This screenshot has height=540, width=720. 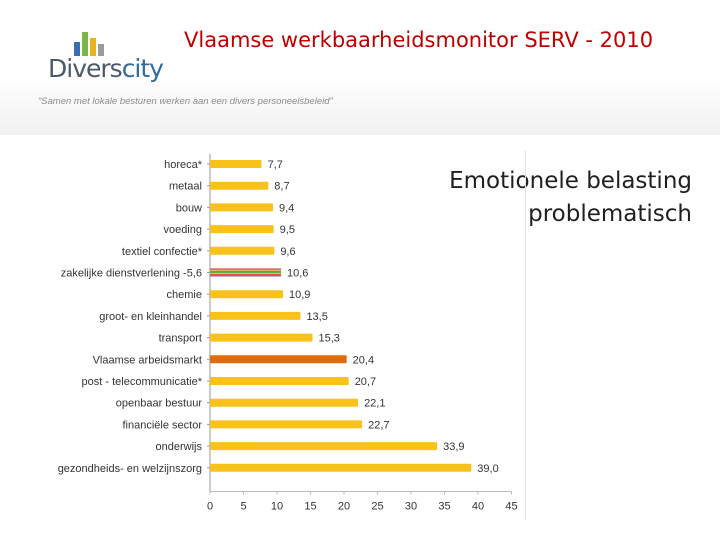 I want to click on data-label: 33,9, so click(x=453, y=447).